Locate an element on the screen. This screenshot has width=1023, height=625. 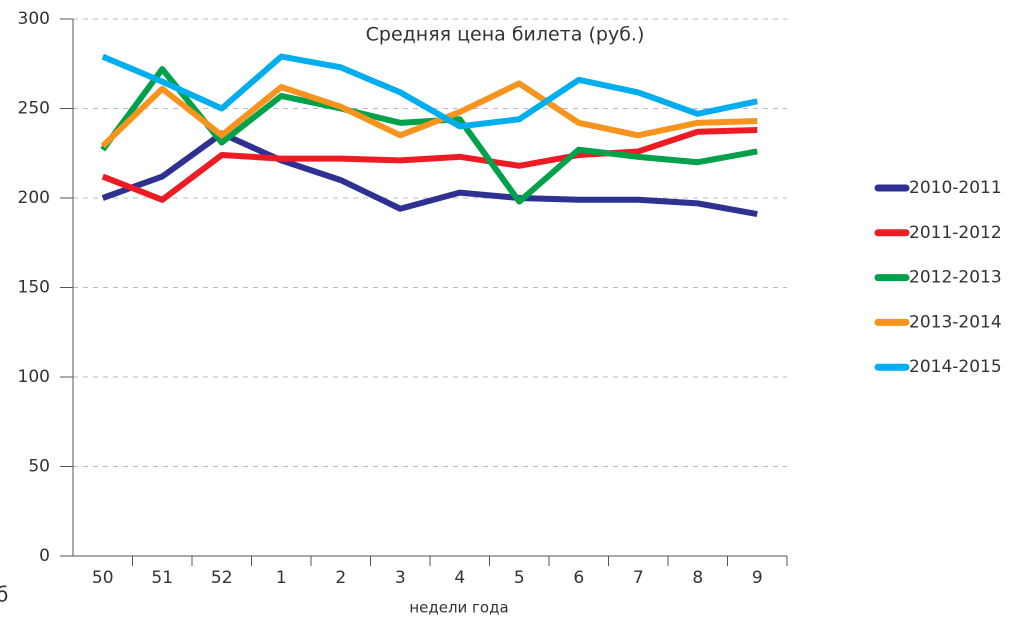
x-tick-label: 50 is located at coordinates (103, 578).